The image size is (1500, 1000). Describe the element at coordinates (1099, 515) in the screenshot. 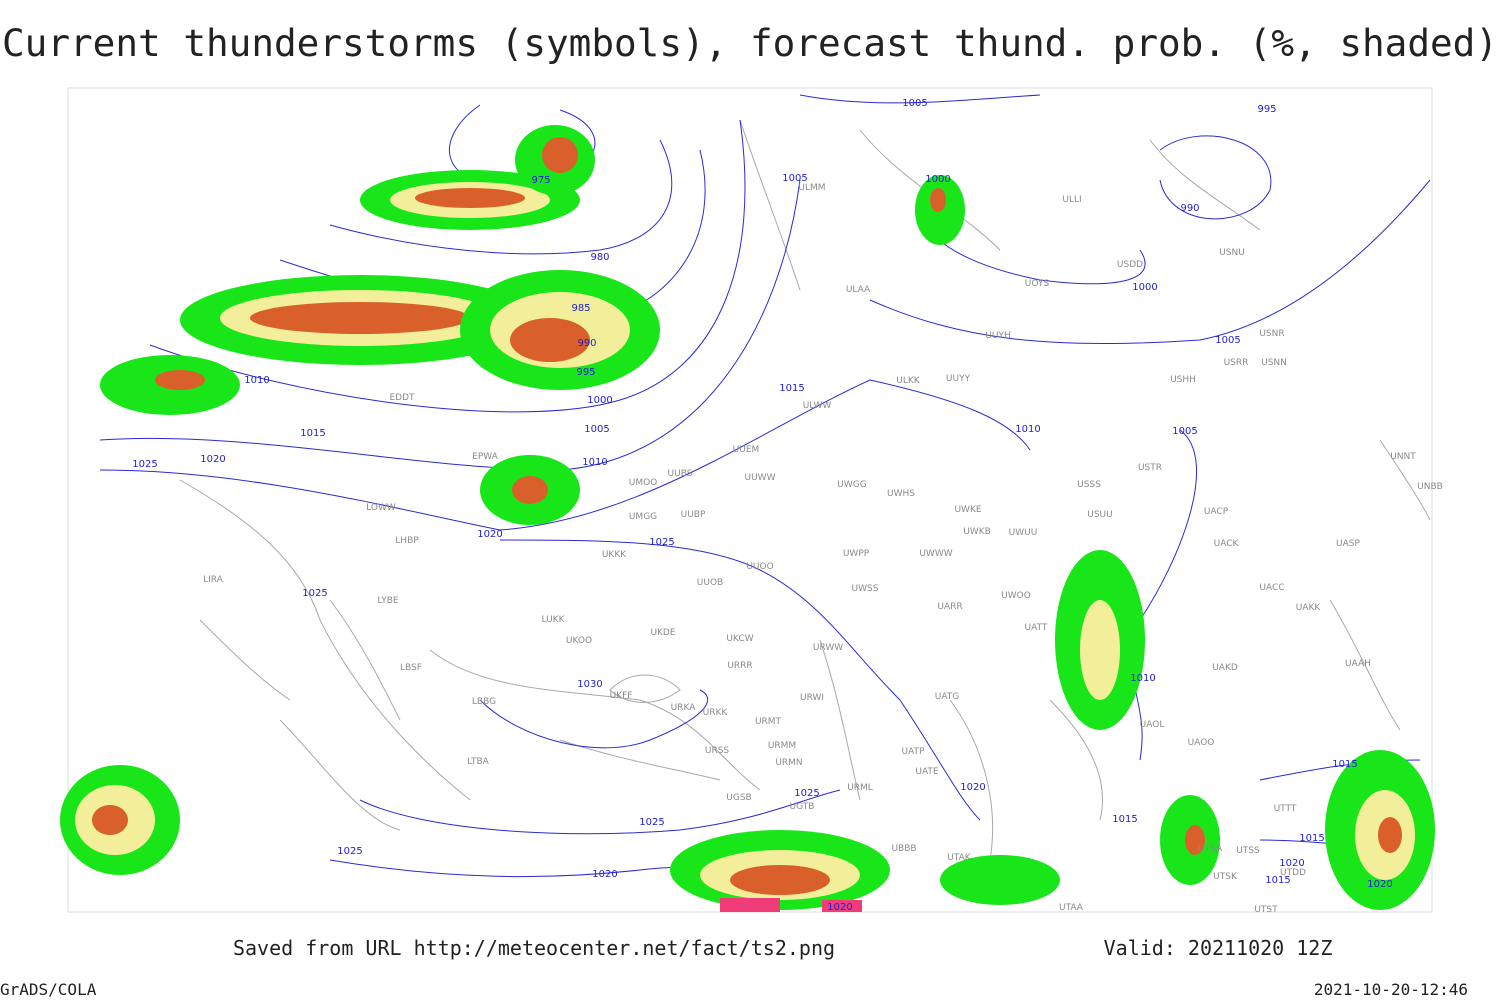

I see `station-label: USUU` at that location.